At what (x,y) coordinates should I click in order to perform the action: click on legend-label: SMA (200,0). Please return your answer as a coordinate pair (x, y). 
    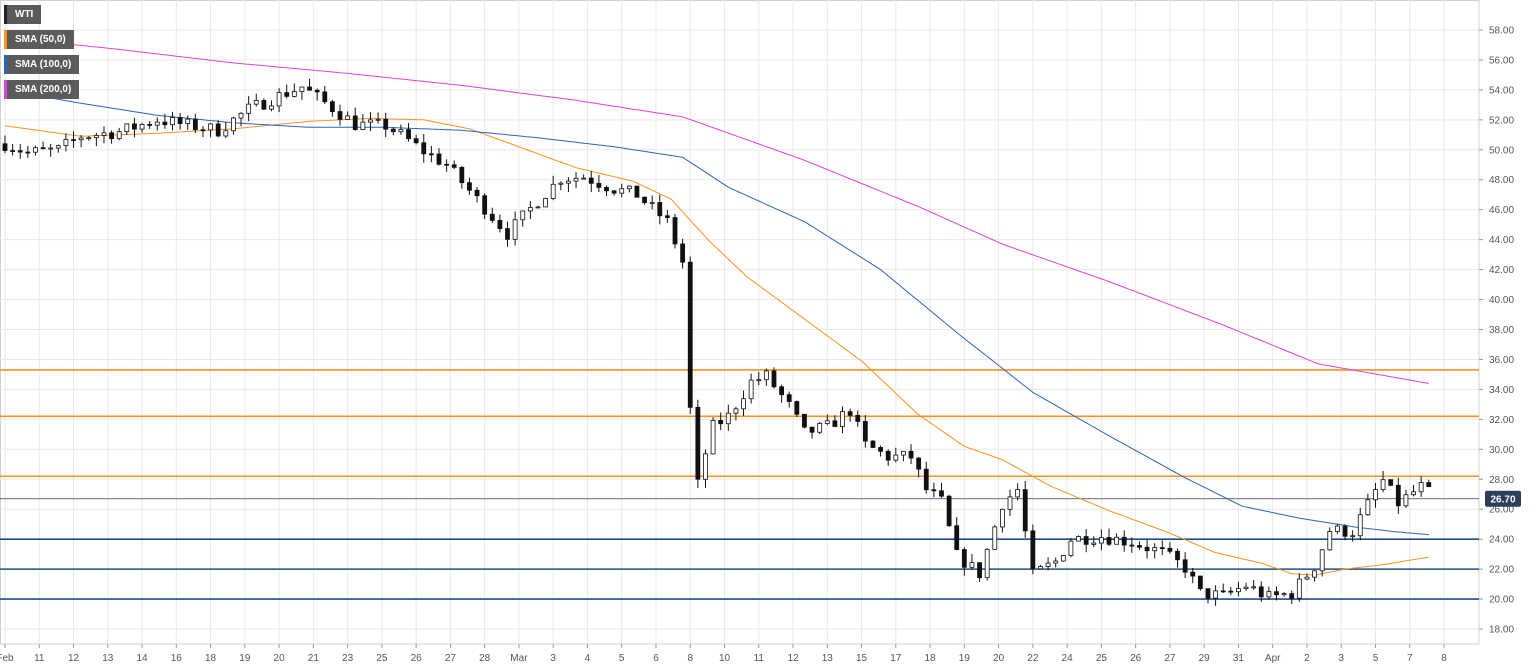
    Looking at the image, I should click on (43, 89).